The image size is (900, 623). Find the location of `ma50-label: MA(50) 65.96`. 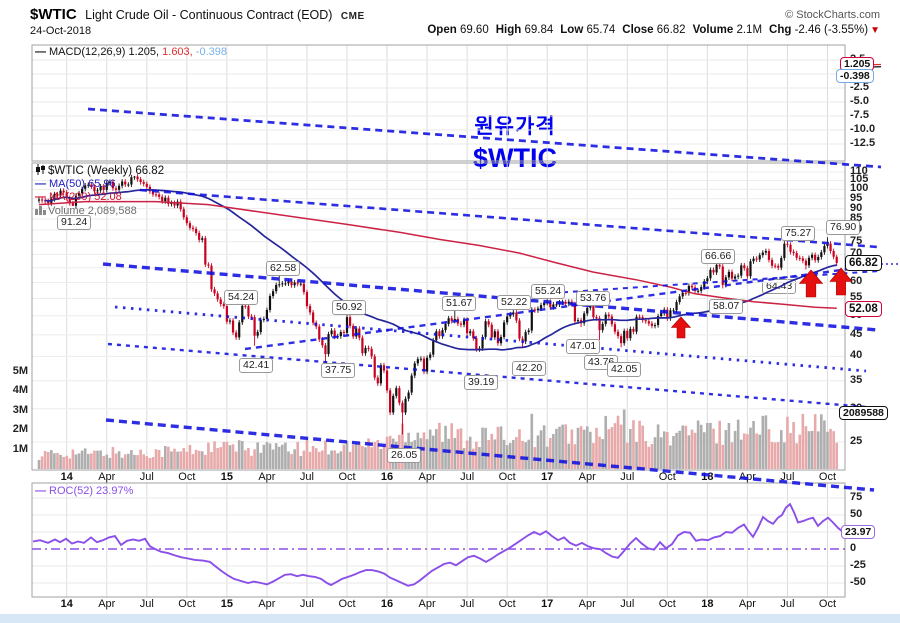

ma50-label: MA(50) 65.96 is located at coordinates (82, 183).